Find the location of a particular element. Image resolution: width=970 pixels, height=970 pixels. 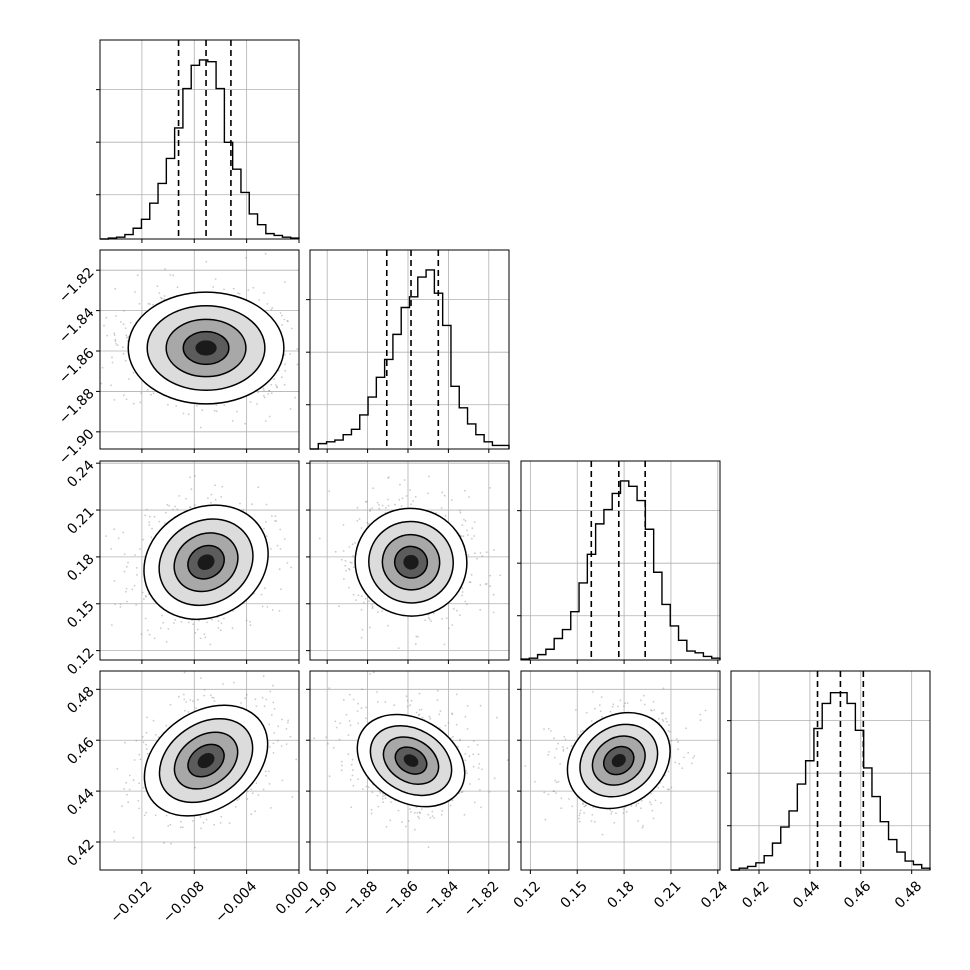

y-tick-label-3: 0.42 is located at coordinates (80, 852).